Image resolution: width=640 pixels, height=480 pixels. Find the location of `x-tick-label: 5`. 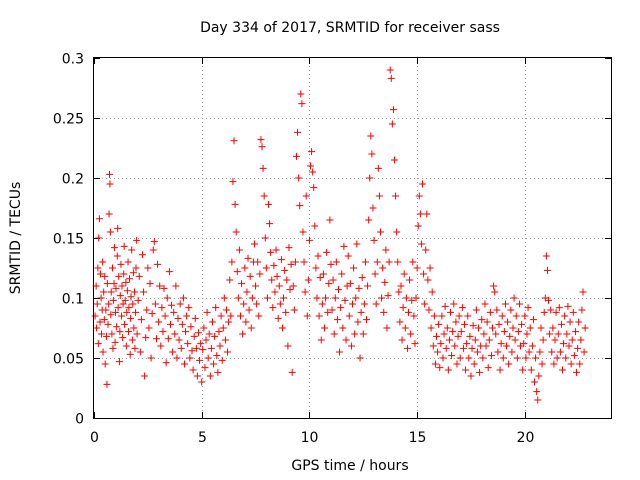

x-tick-label: 5 is located at coordinates (202, 438).